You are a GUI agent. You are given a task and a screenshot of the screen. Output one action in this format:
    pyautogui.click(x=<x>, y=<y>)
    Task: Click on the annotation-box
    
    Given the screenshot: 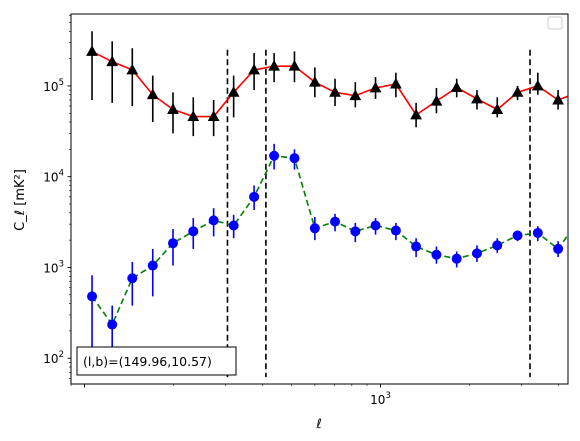 What is the action you would take?
    pyautogui.click(x=156, y=361)
    